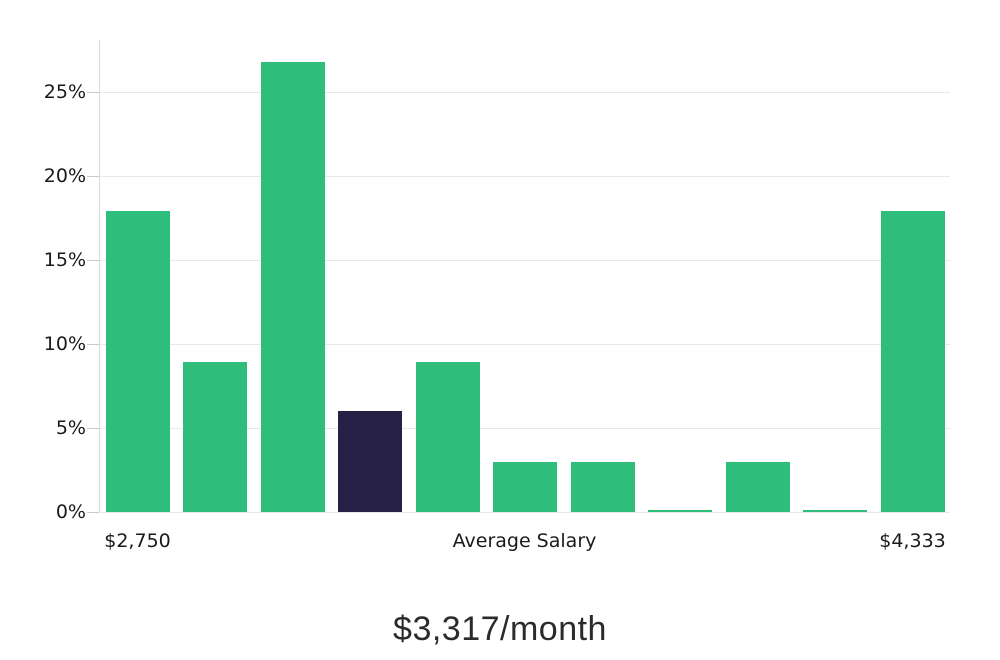 The height and width of the screenshot is (660, 1000). I want to click on y-tick-label: 5%, so click(70, 428).